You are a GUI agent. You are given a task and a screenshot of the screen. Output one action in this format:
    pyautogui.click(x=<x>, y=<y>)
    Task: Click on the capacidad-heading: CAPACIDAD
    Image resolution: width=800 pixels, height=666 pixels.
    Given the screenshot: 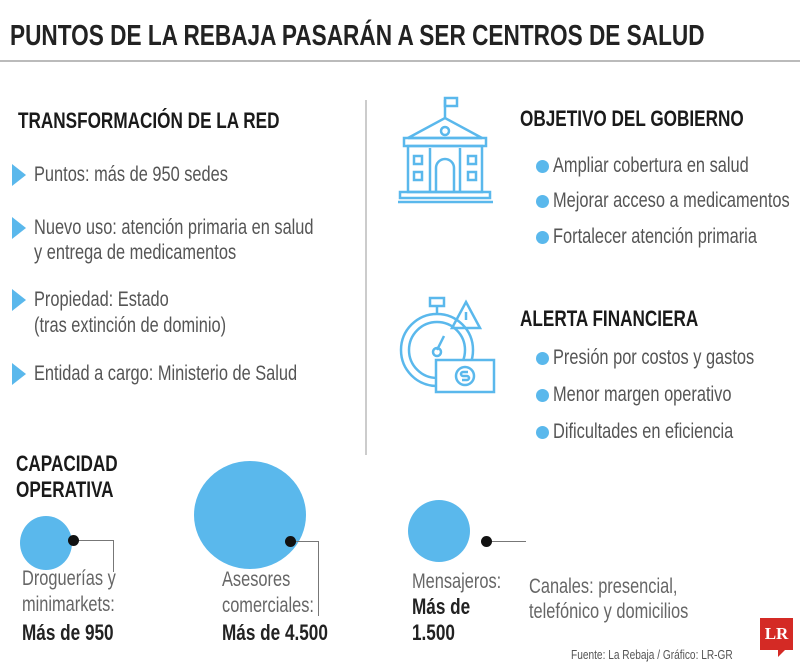 What is the action you would take?
    pyautogui.click(x=67, y=463)
    